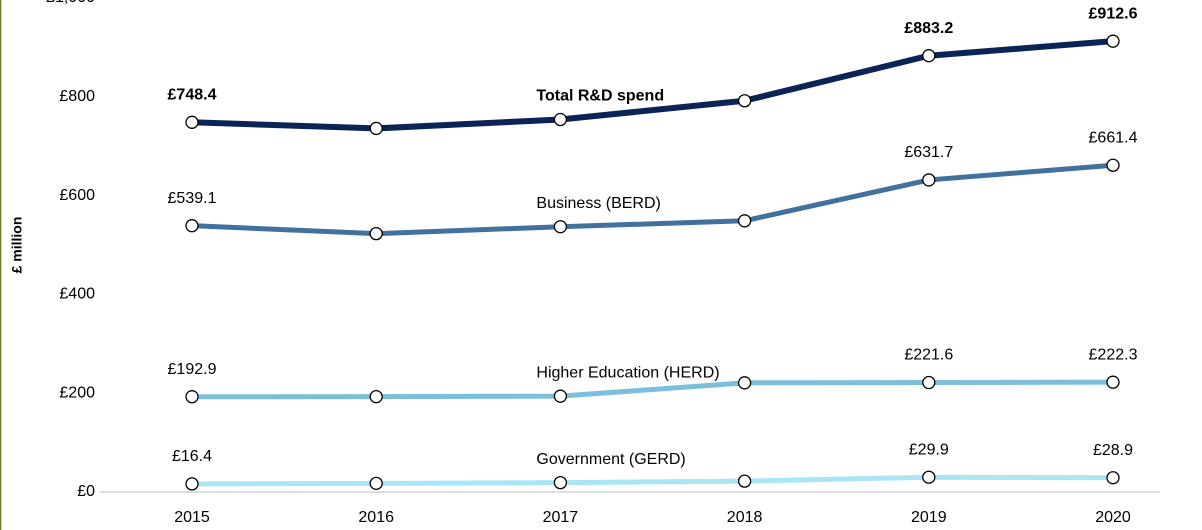 This screenshot has height=530, width=1202. I want to click on value-label: £16.4, so click(192, 456).